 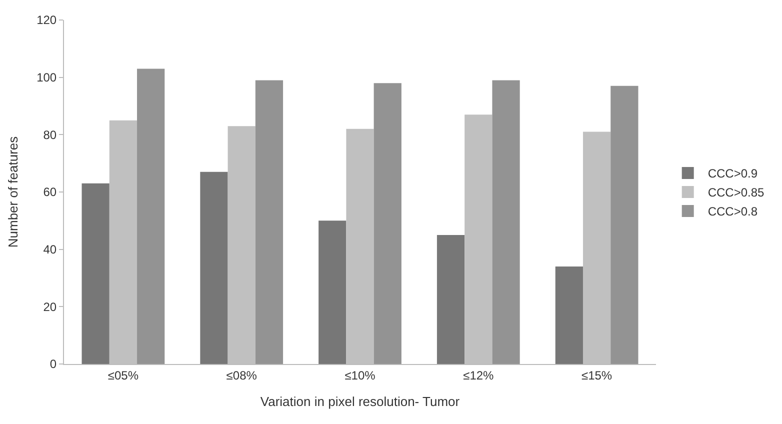 What do you see at coordinates (50, 249) in the screenshot?
I see `y-tick-label: 40` at bounding box center [50, 249].